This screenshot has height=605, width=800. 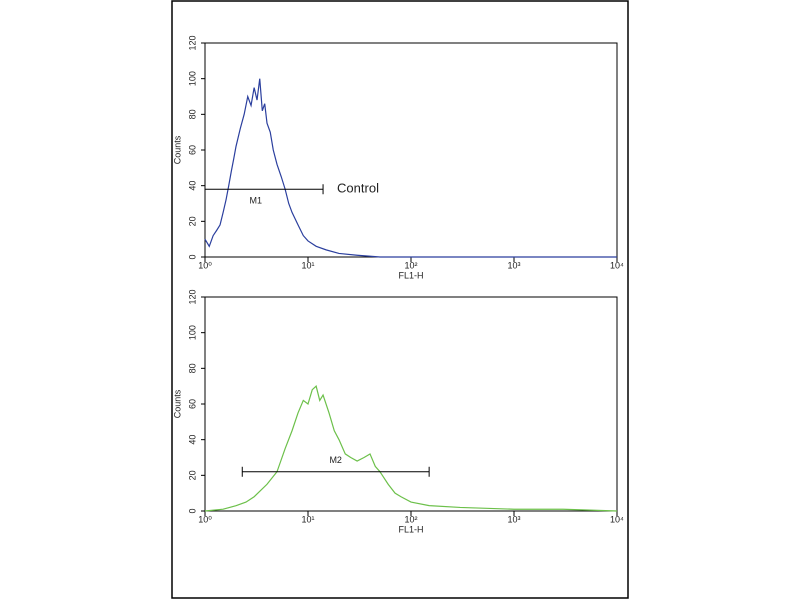 What do you see at coordinates (256, 201) in the screenshot?
I see `gate-label: M1` at bounding box center [256, 201].